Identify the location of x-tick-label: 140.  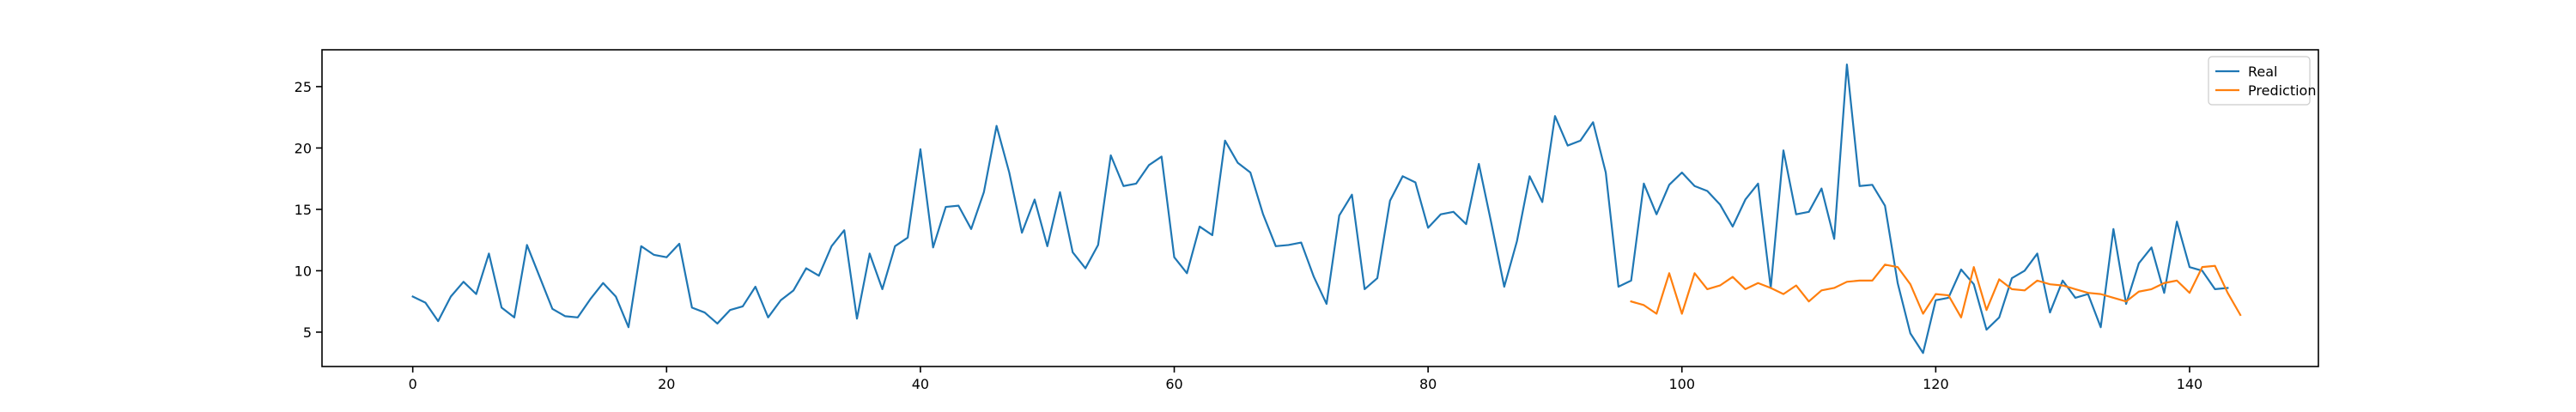
(2190, 384).